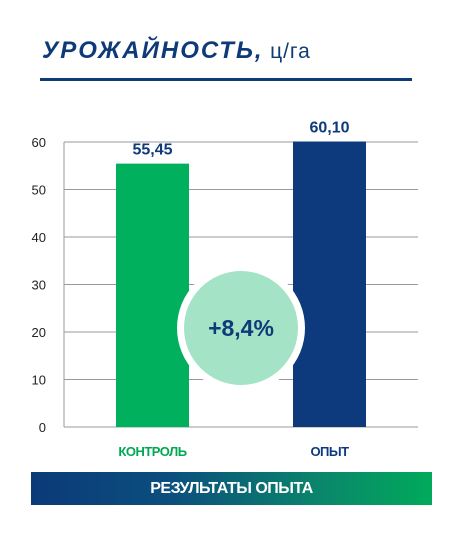  Describe the element at coordinates (153, 50) in the screenshot. I see `chart-title-main: УРОЖАЙНОСТЬ,` at that location.